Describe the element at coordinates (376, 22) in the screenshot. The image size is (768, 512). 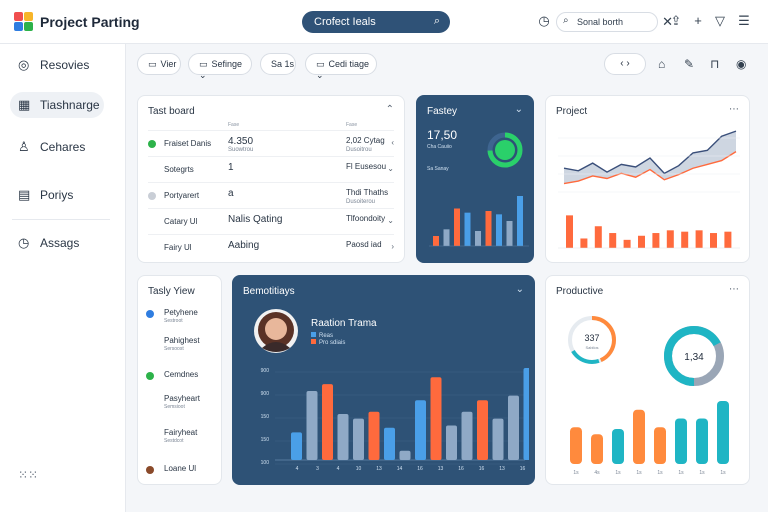
I see `project-search-button: Crofect Ieals ⌕` at that location.